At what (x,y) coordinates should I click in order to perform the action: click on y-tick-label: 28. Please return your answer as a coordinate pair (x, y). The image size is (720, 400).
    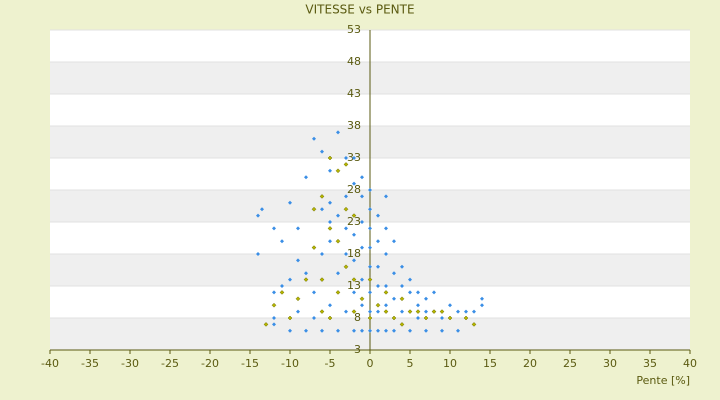
    Looking at the image, I should click on (354, 189).